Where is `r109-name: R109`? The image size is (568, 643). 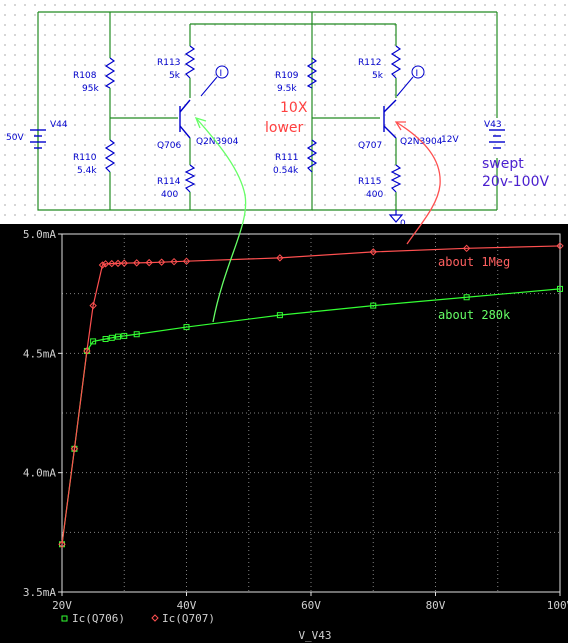
r109-name: R109 is located at coordinates (287, 76).